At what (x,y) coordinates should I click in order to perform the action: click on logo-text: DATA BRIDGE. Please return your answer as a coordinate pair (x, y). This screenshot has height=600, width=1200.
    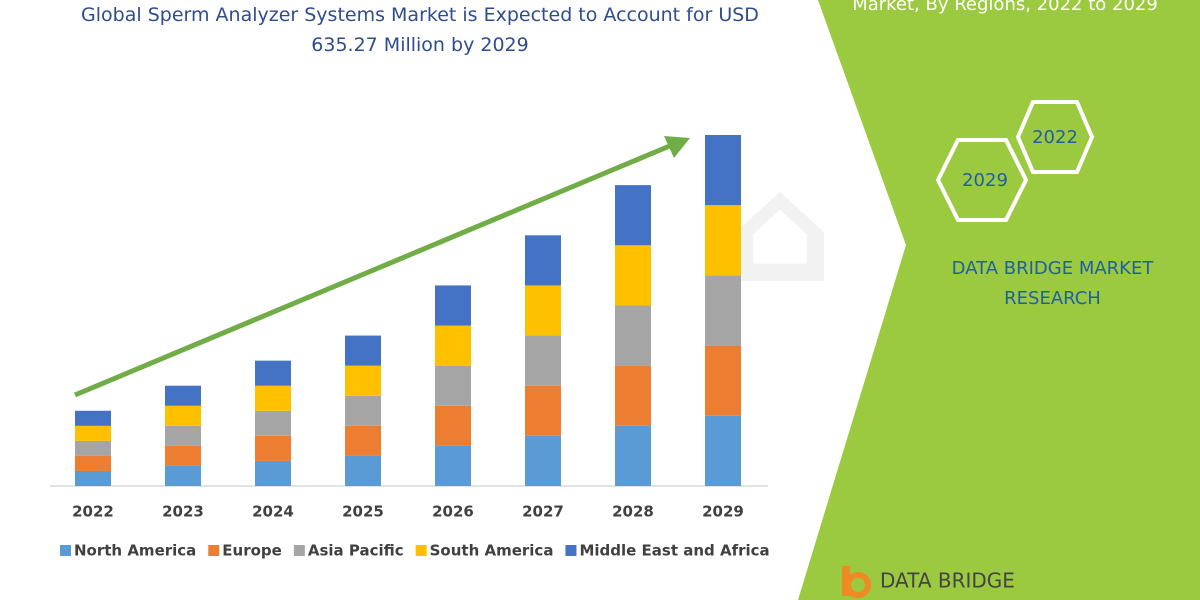
    Looking at the image, I should click on (947, 581).